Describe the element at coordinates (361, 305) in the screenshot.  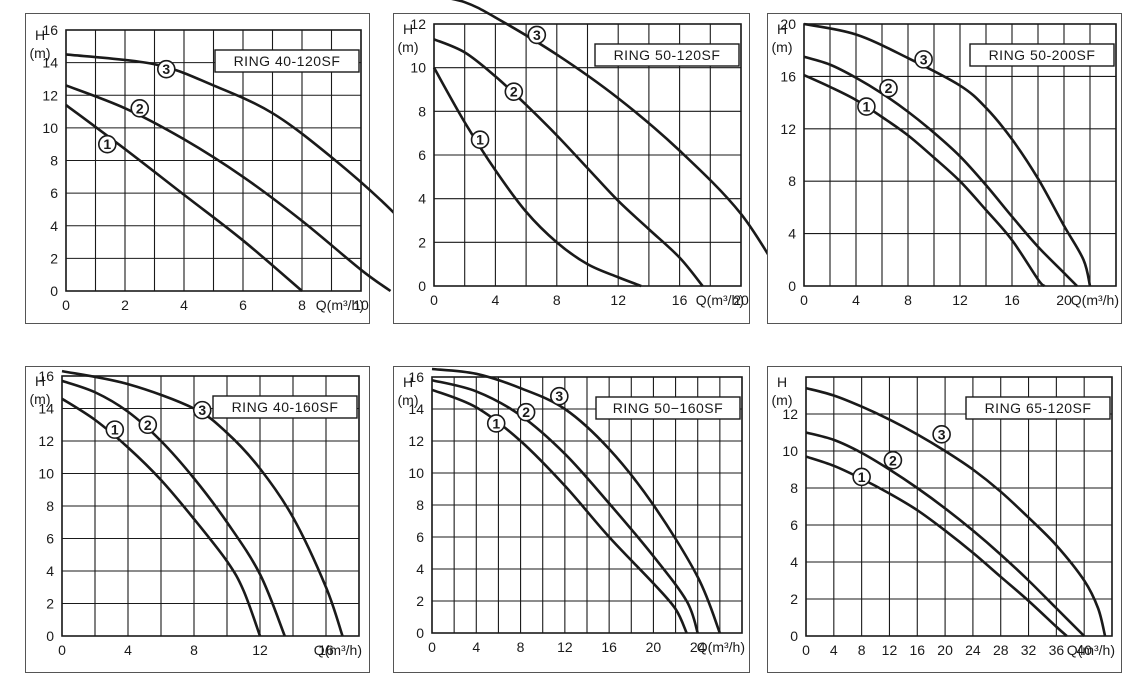
I see `x-tick-label: 10` at that location.